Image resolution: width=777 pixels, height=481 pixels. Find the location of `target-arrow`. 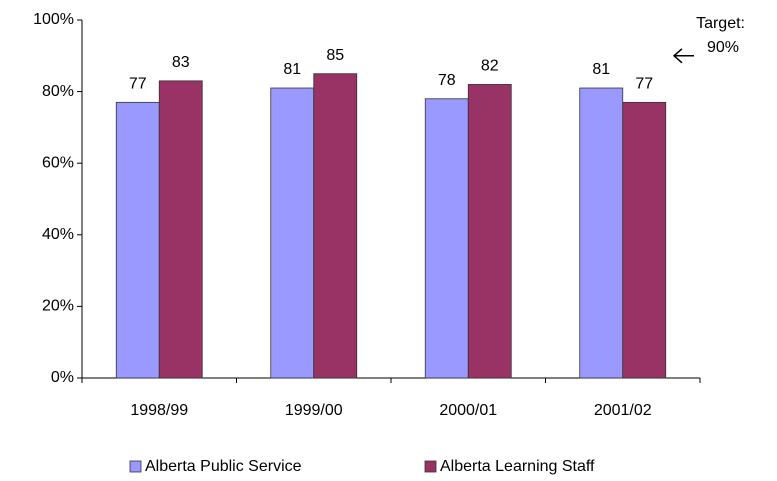

target-arrow is located at coordinates (683, 56).